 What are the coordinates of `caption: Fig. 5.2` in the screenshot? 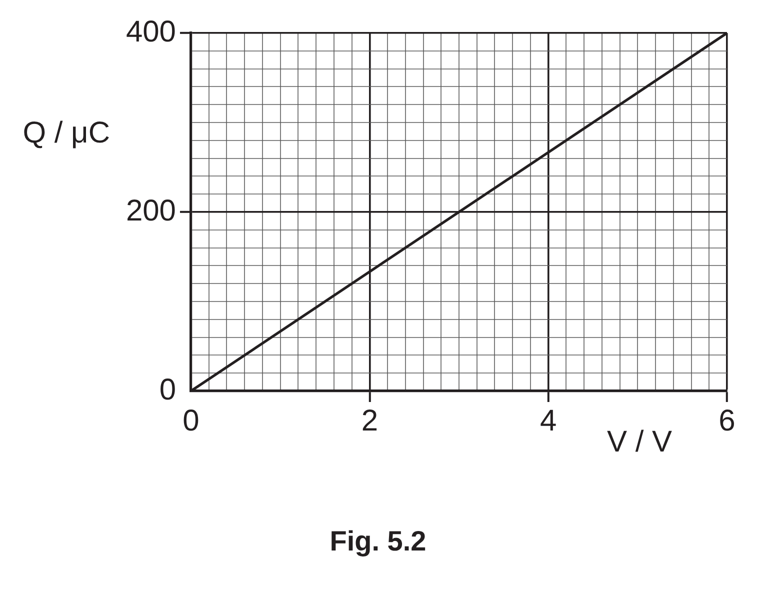 It's located at (378, 541).